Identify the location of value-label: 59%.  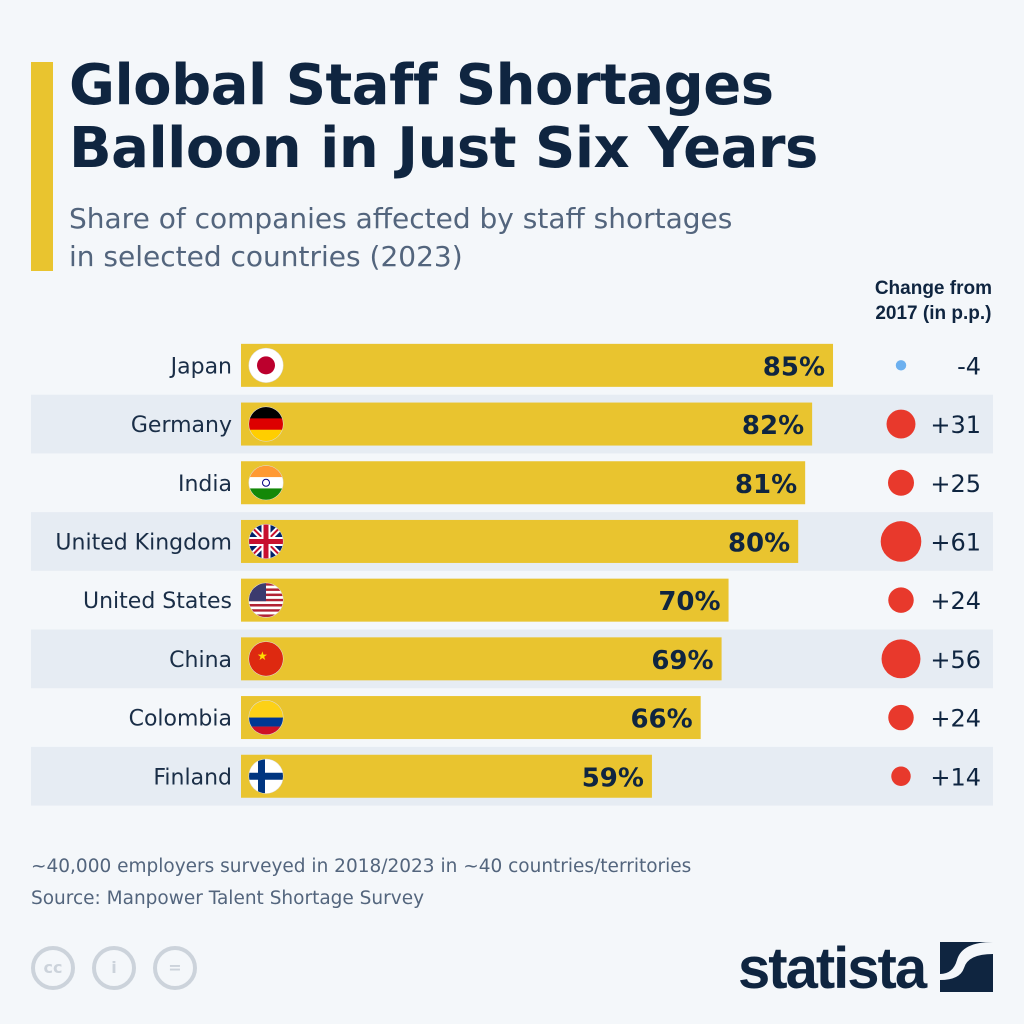
(613, 778).